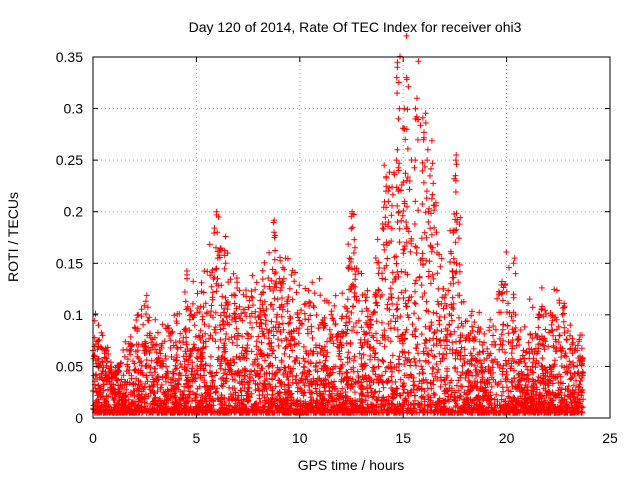 The image size is (640, 480). Describe the element at coordinates (74, 315) in the screenshot. I see `y-tick-label: 0.1` at that location.